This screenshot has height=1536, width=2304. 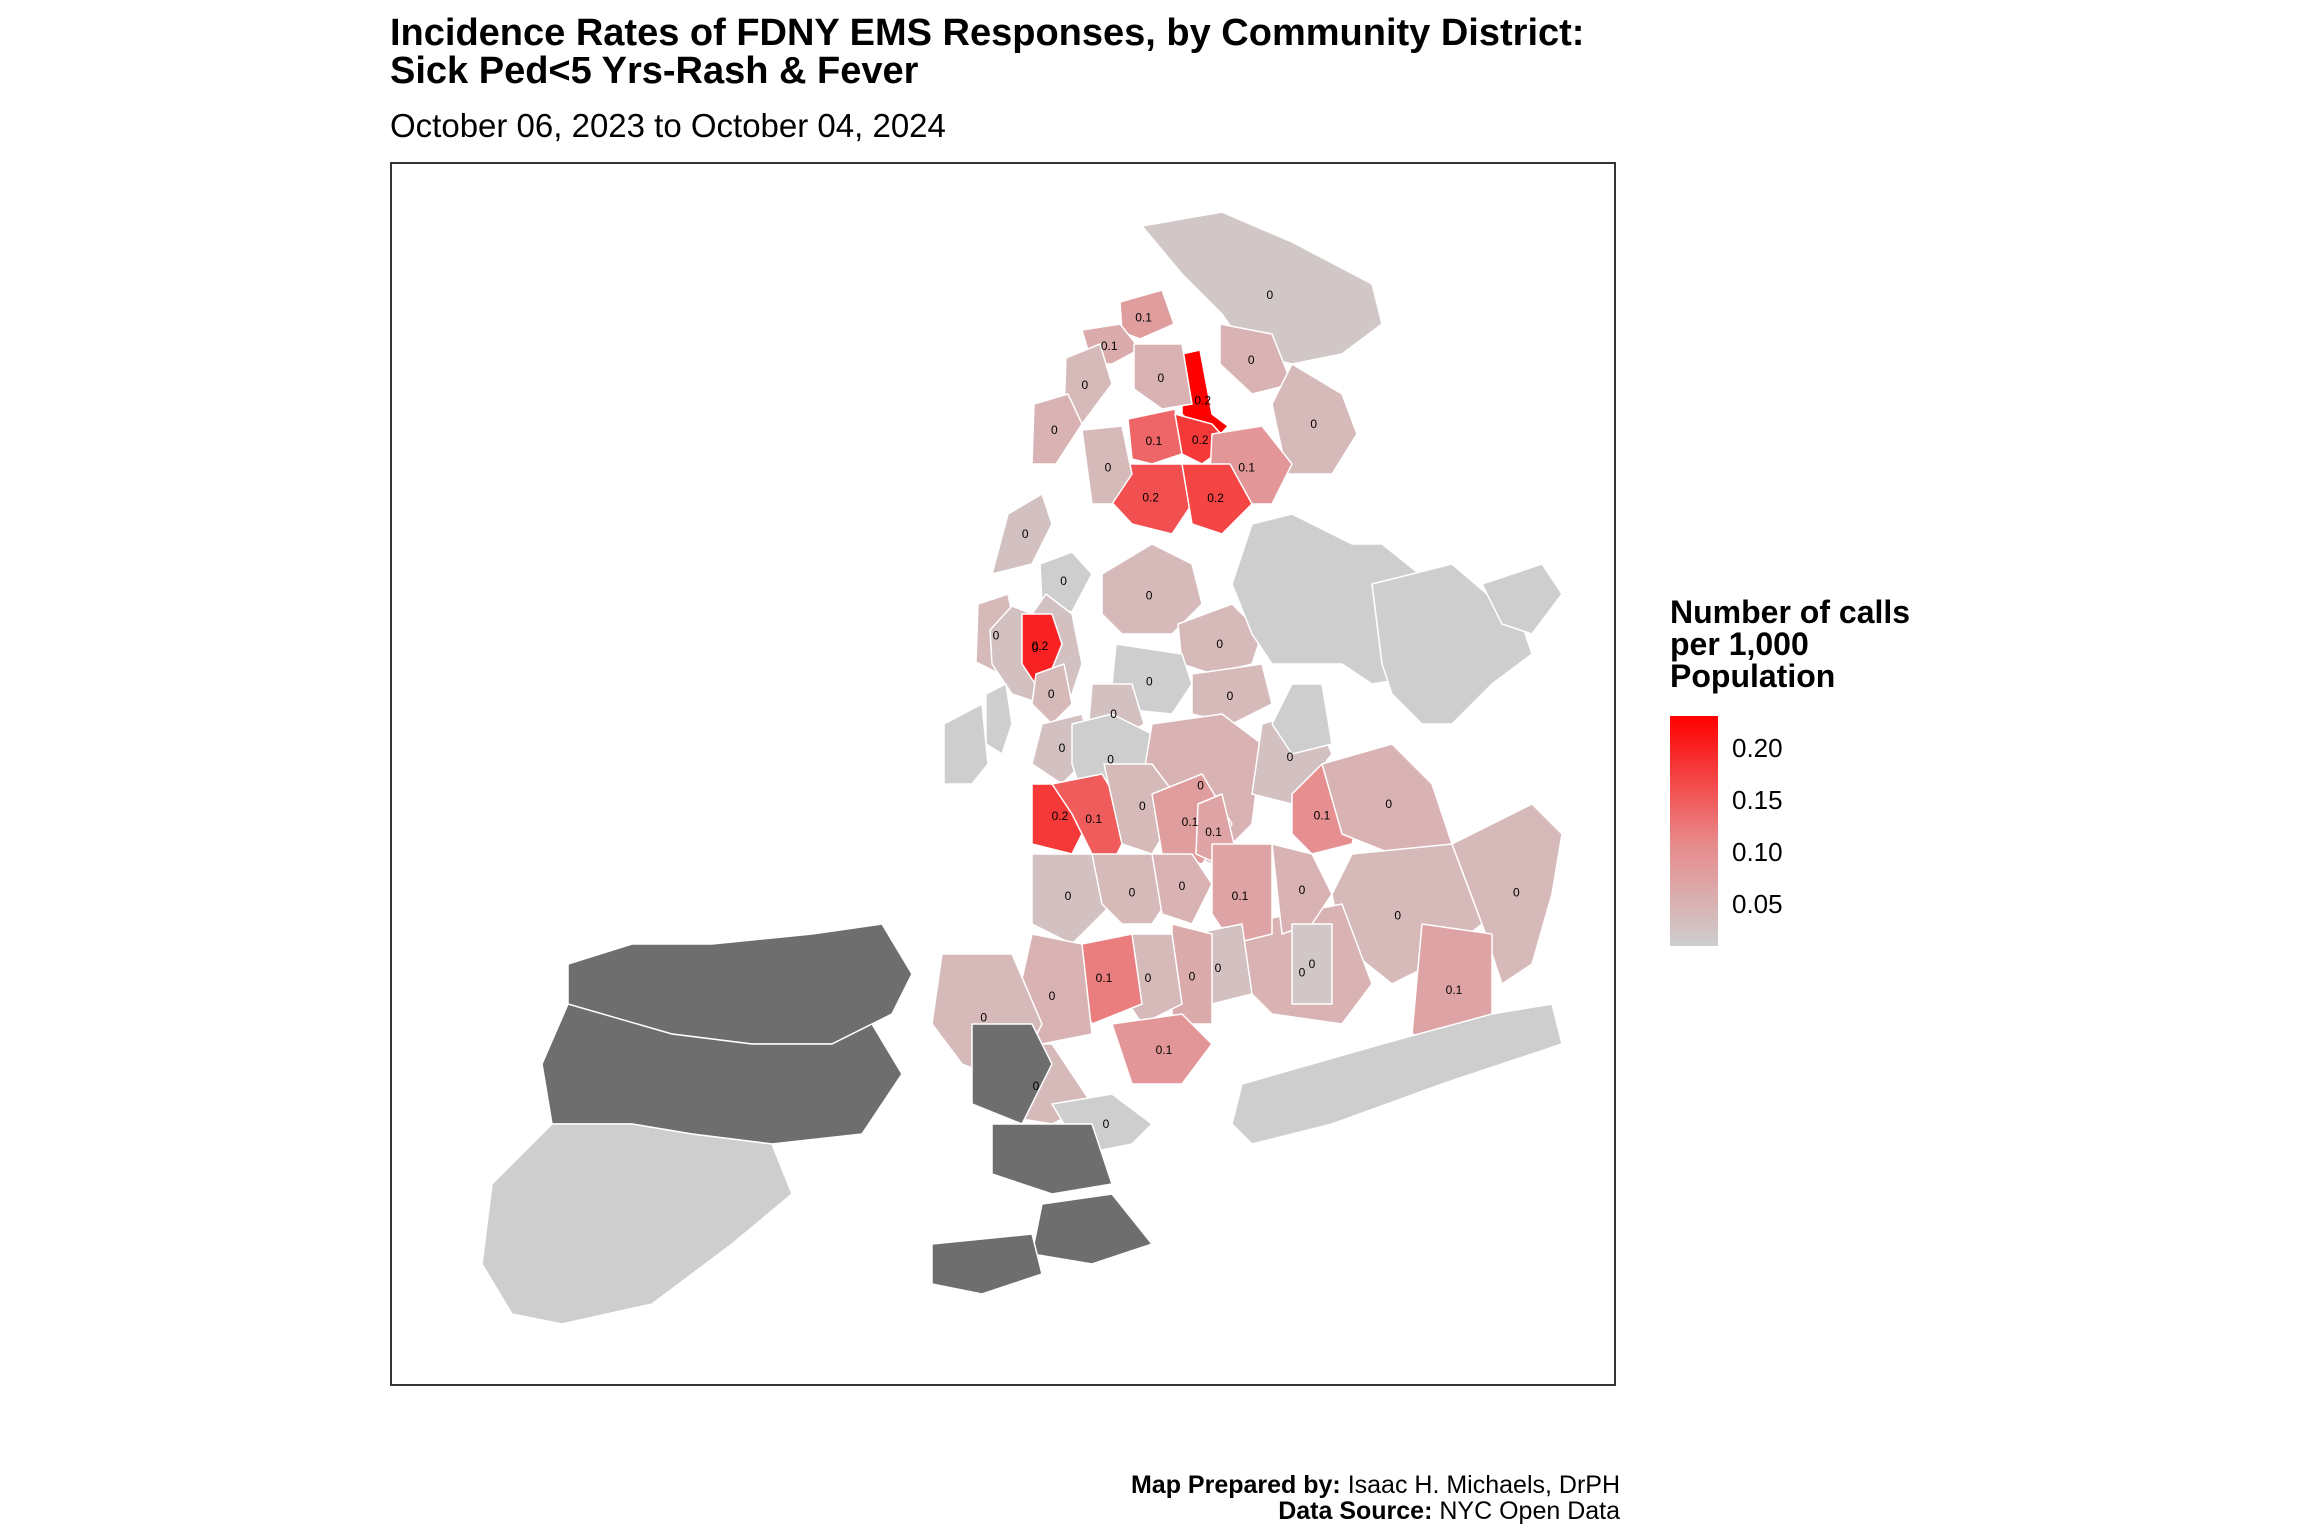 I want to click on credits-prepared-label: Map Prepared by:, so click(x=1235, y=1485).